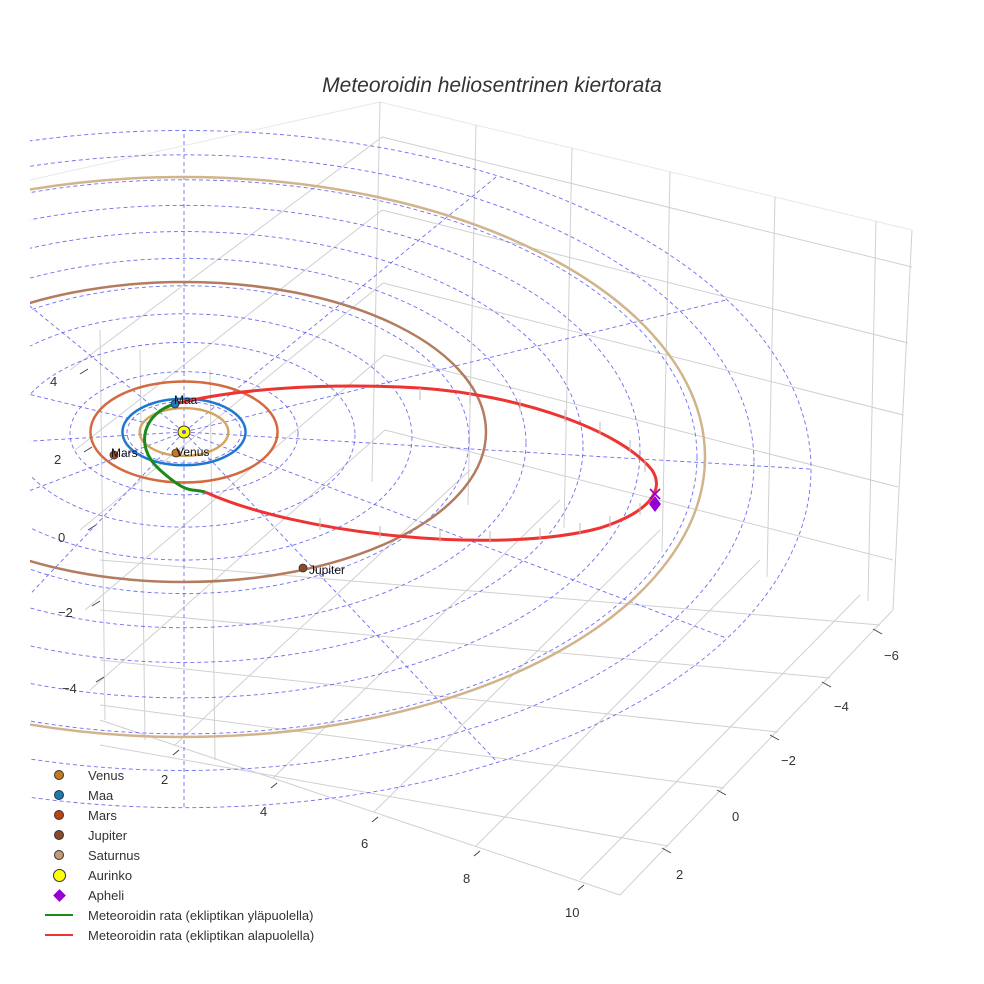 Image resolution: width=984 pixels, height=984 pixels. What do you see at coordinates (176, 835) in the screenshot?
I see `legend-item-jupiter: Jupiter` at bounding box center [176, 835].